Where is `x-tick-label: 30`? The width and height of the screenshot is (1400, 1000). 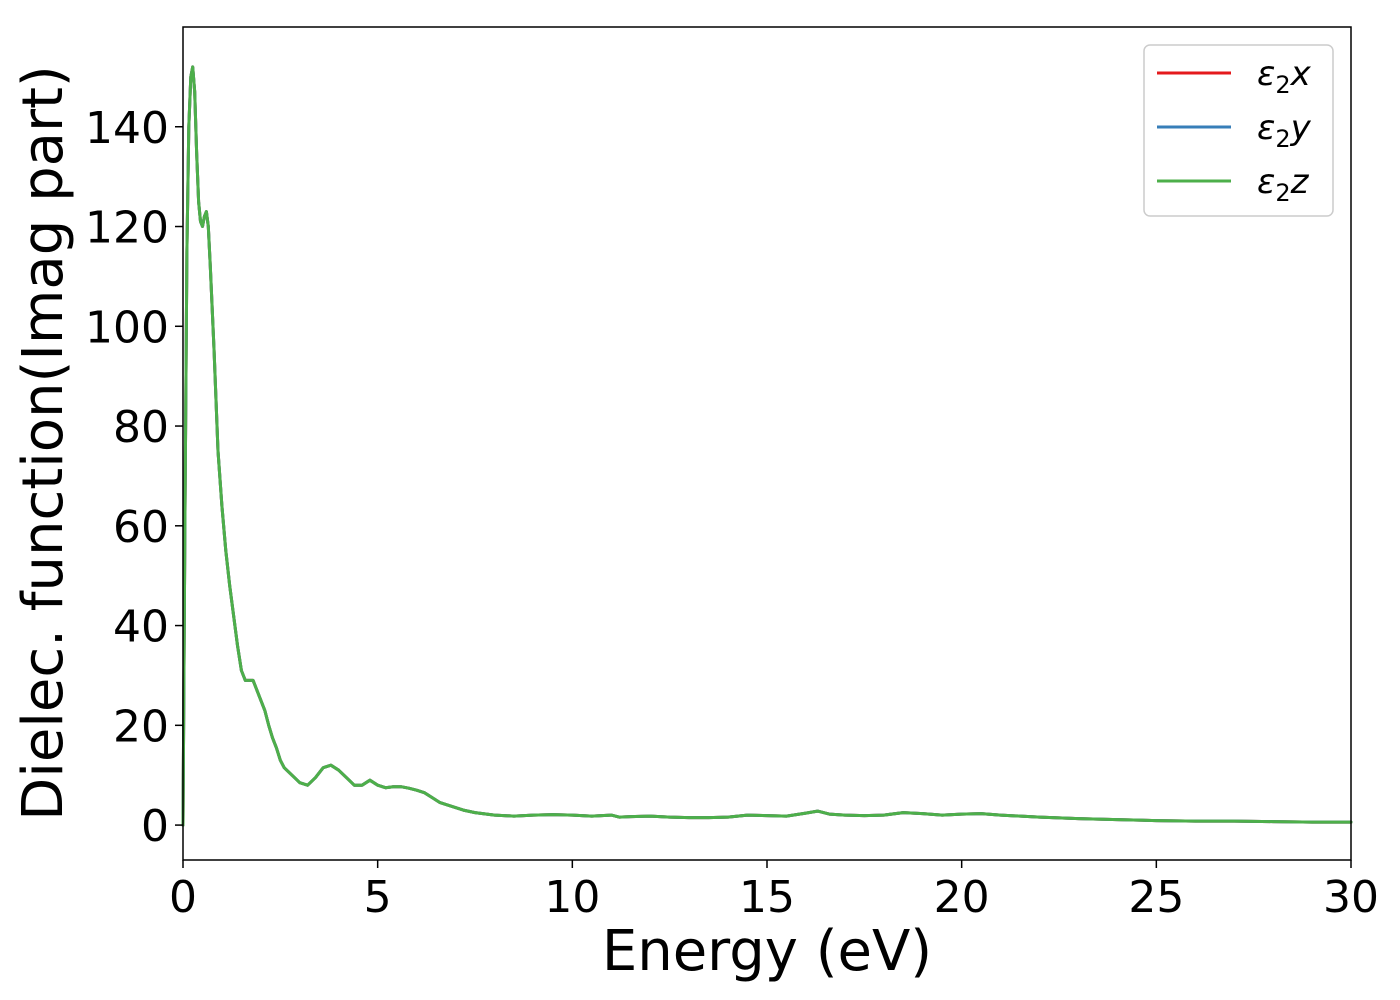
x-tick-label: 30 is located at coordinates (1351, 897).